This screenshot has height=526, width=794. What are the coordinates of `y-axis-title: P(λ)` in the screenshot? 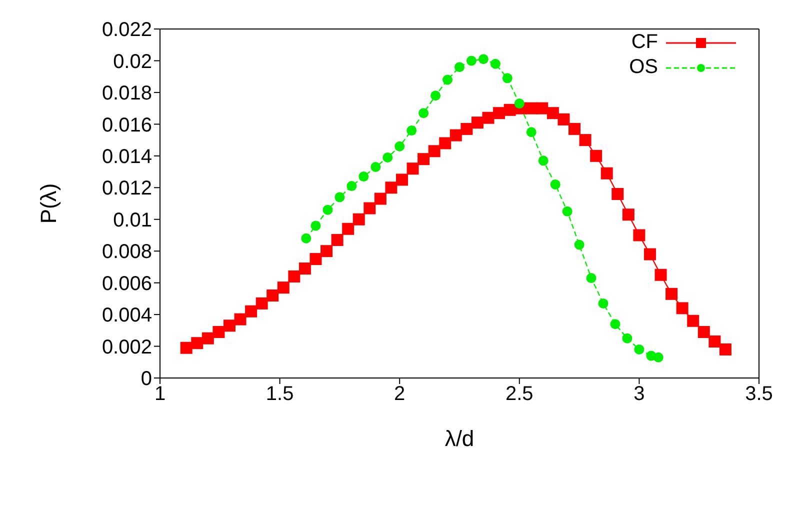 It's located at (48, 203).